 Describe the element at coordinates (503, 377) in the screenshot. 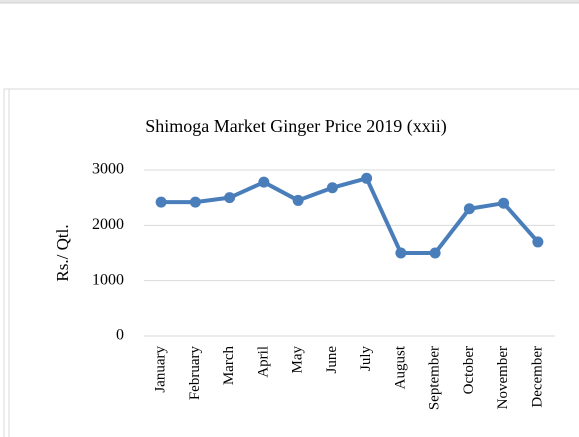

I see `x-tick-label: November` at that location.